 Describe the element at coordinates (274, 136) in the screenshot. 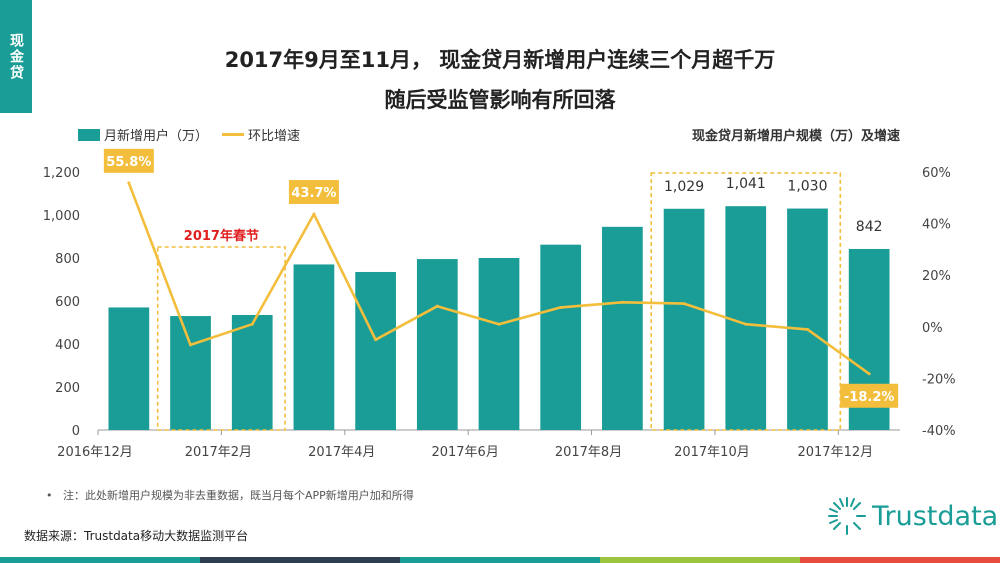

I see `legend-line-label: 环比增速` at that location.